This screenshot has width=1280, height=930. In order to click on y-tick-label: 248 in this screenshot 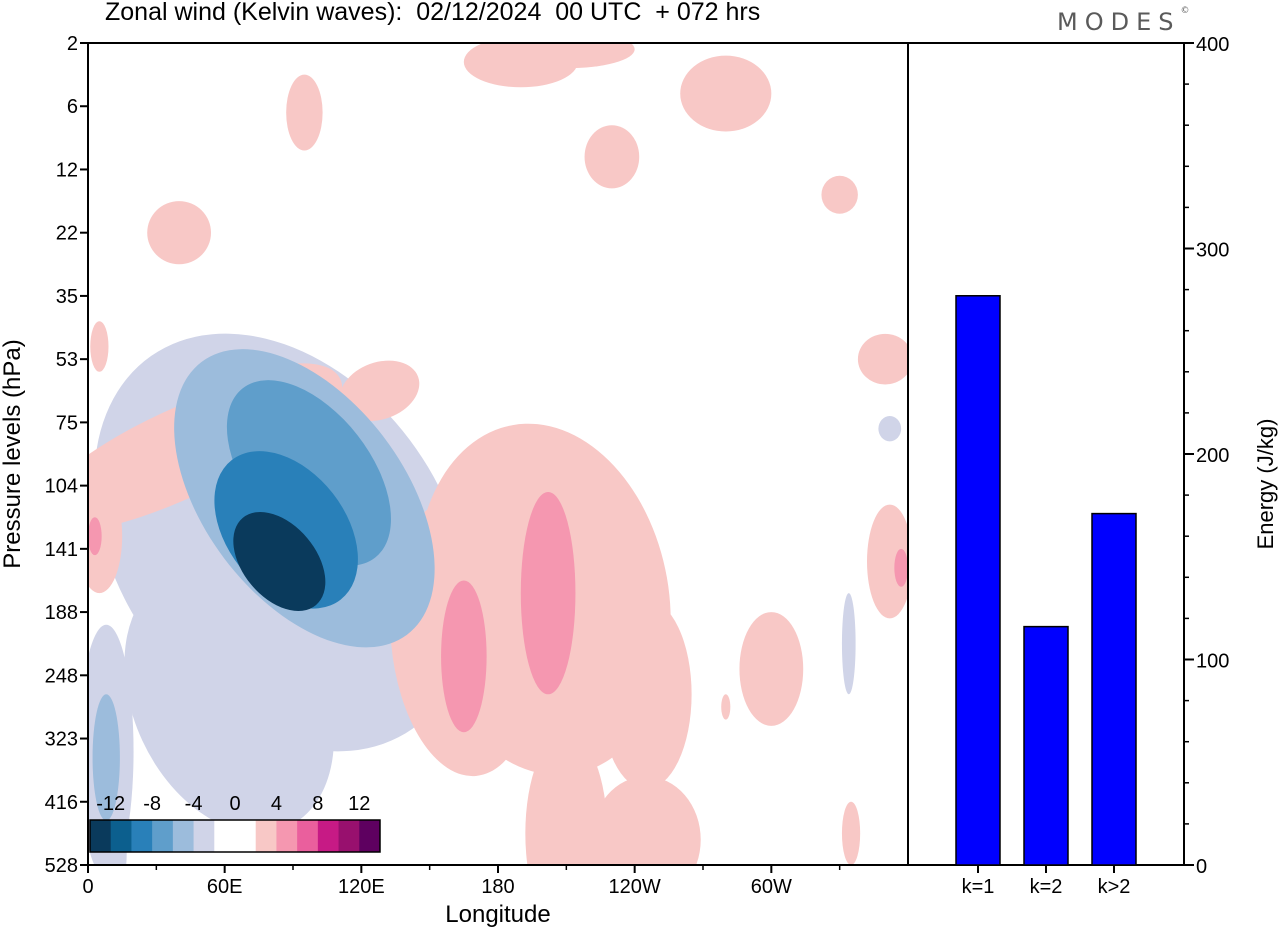, I will do `click(61, 676)`.